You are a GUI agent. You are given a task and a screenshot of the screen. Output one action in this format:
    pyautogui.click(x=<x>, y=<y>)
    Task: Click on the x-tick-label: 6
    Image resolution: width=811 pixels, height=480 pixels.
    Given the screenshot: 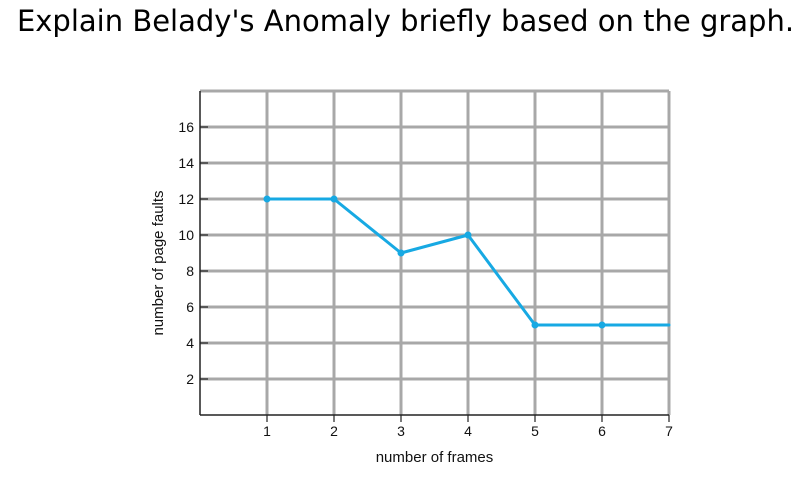 What is the action you would take?
    pyautogui.click(x=602, y=431)
    